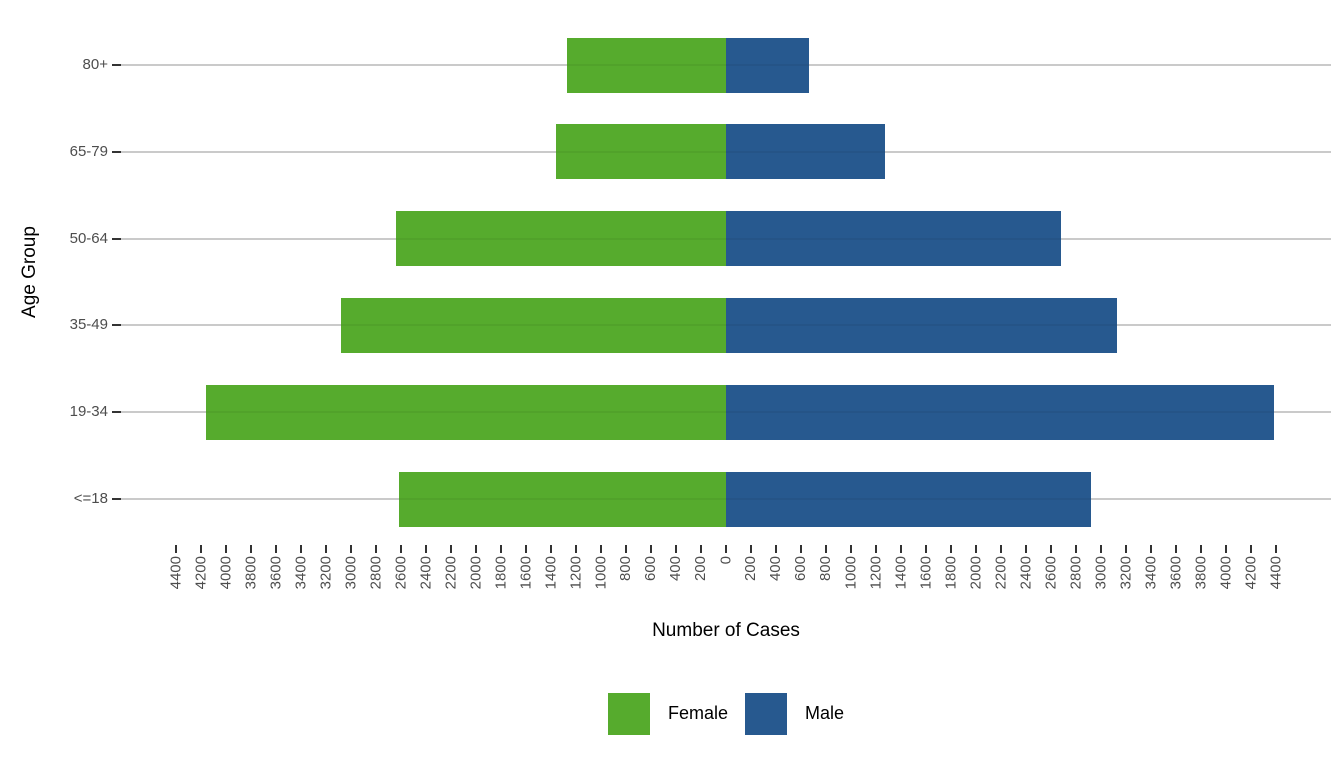 The width and height of the screenshot is (1344, 768). Describe the element at coordinates (88, 151) in the screenshot. I see `y-tick-label: 65-79` at that location.